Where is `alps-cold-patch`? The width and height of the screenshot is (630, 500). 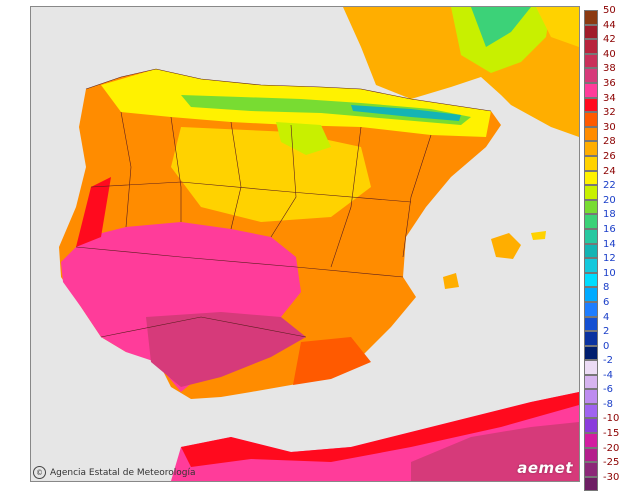 alps-cold-patch is located at coordinates (501, 27).